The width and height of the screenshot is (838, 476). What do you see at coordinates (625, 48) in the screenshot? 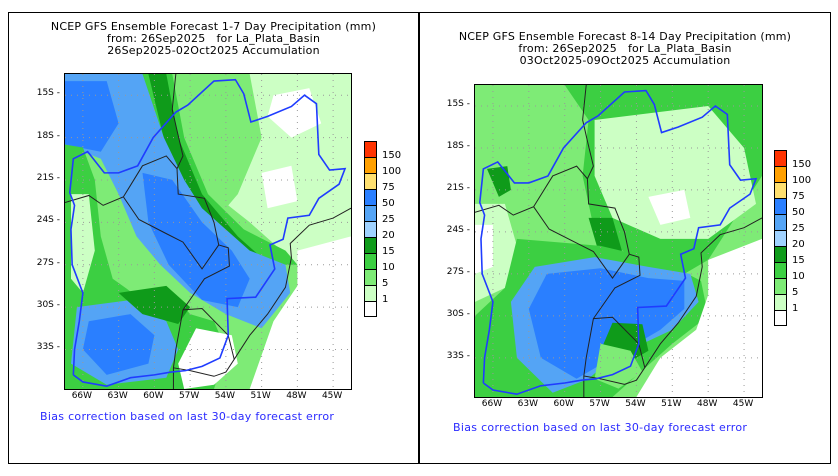
I see `panel-title-line-2: from: 26Sep2025 for La_Plata_Basin` at bounding box center [625, 48].